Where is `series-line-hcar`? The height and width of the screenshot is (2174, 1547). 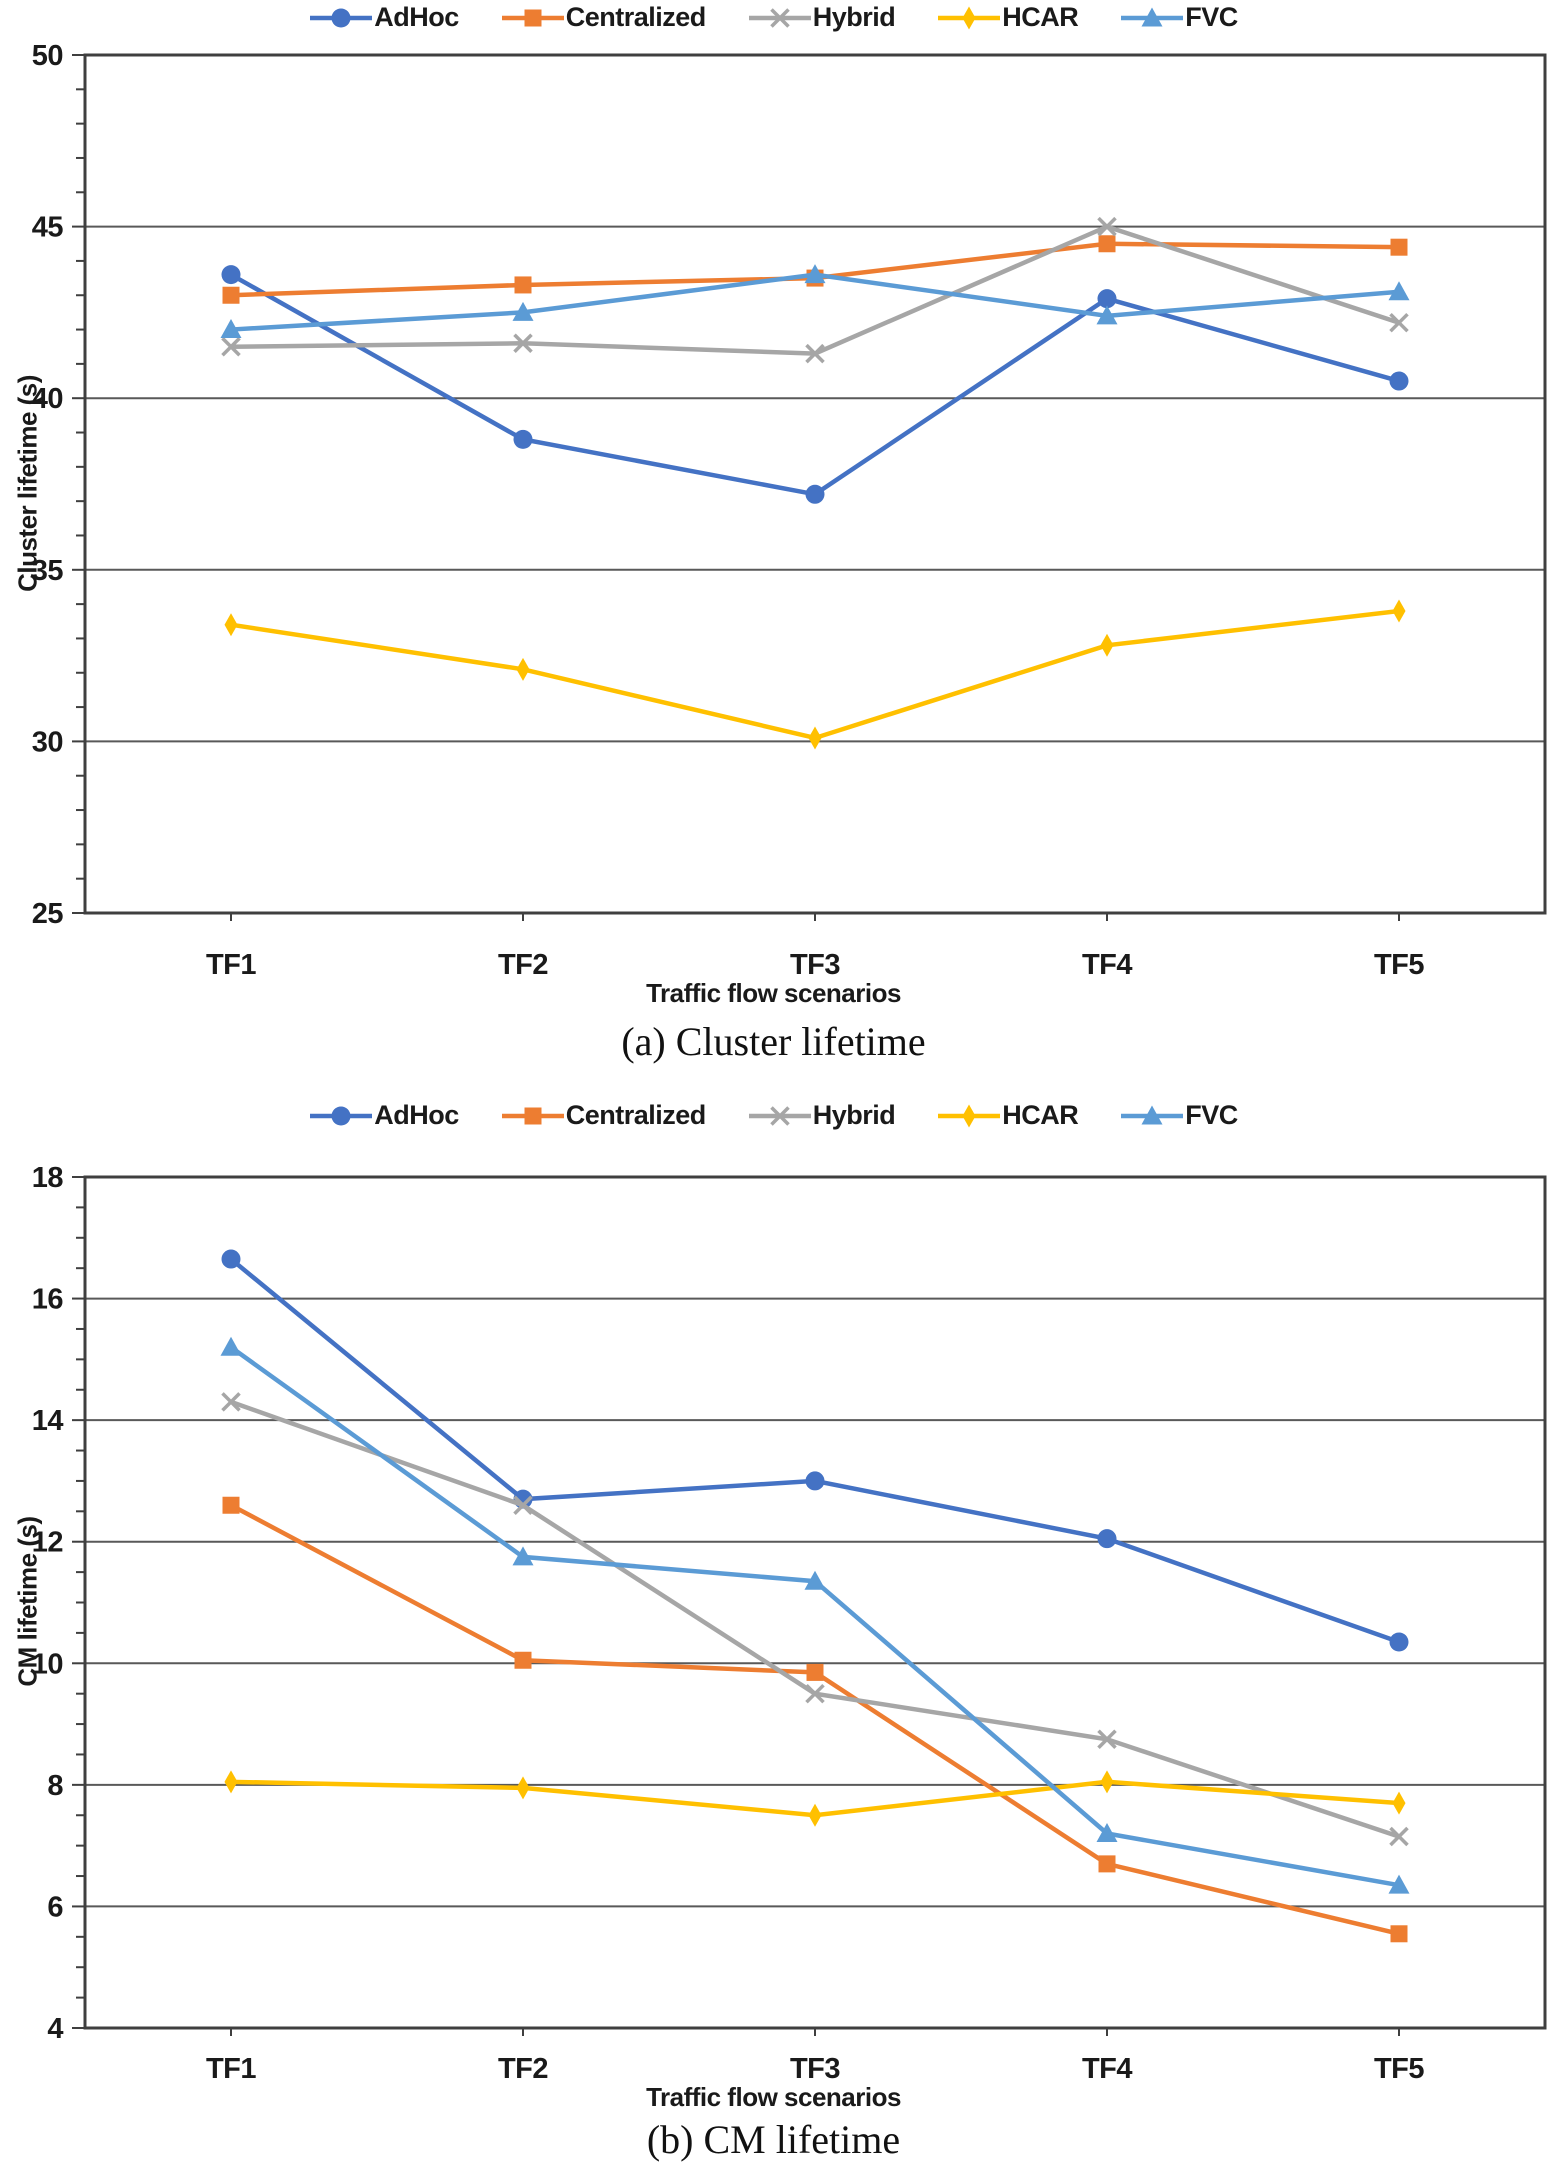
series-line-hcar is located at coordinates (815, 674).